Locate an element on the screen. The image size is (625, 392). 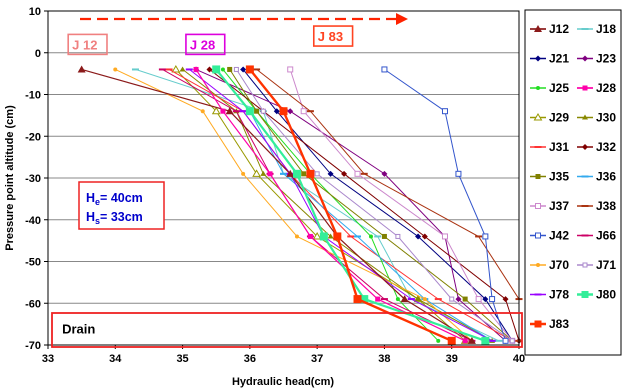
head-box: He= 40cm Hs= 33cm is located at coordinates (121, 205).